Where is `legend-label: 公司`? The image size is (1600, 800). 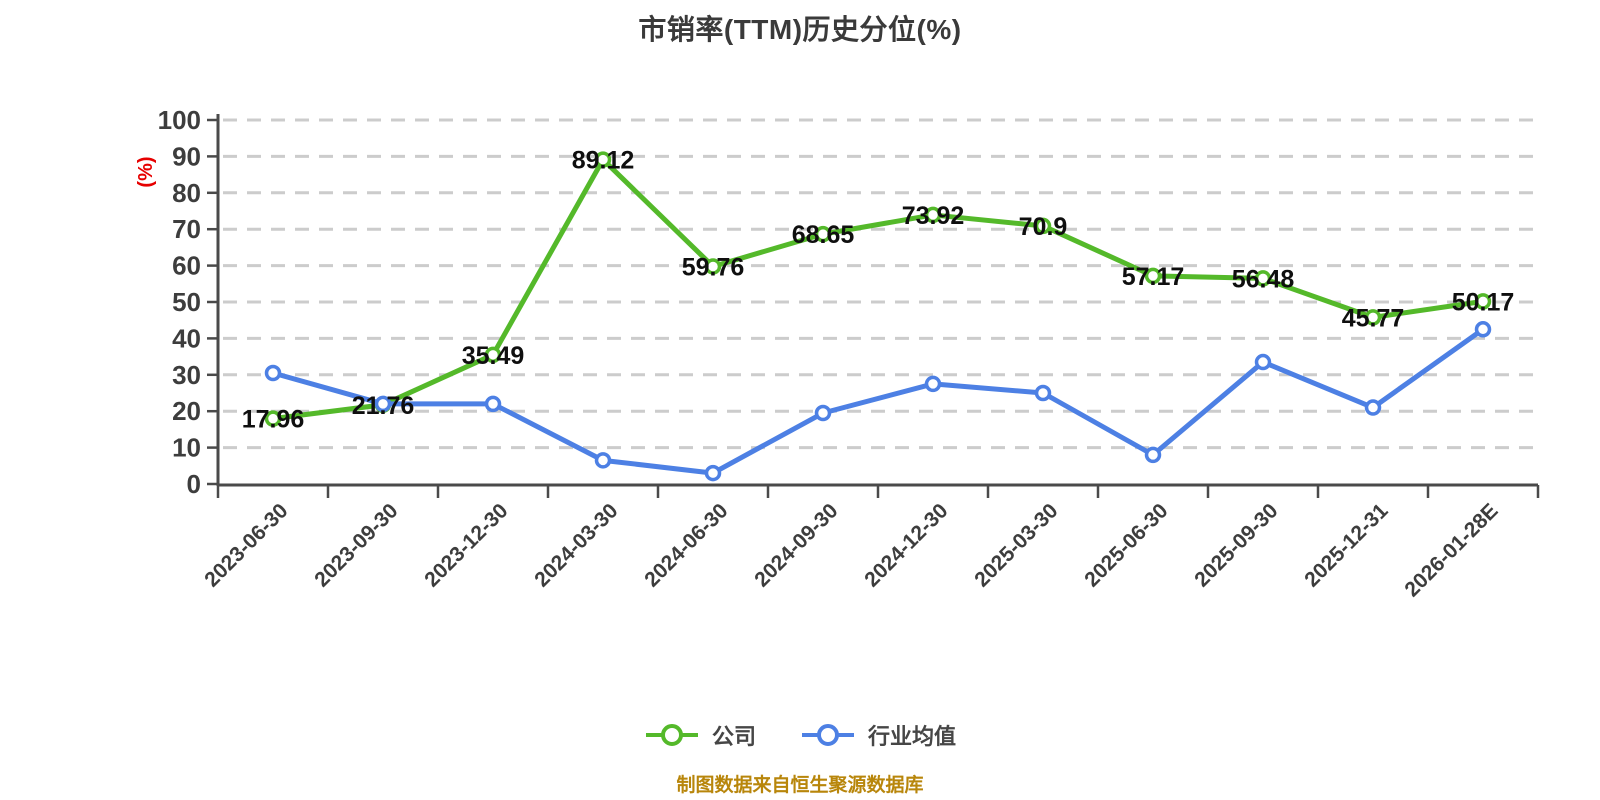
legend-label: 公司 is located at coordinates (733, 736).